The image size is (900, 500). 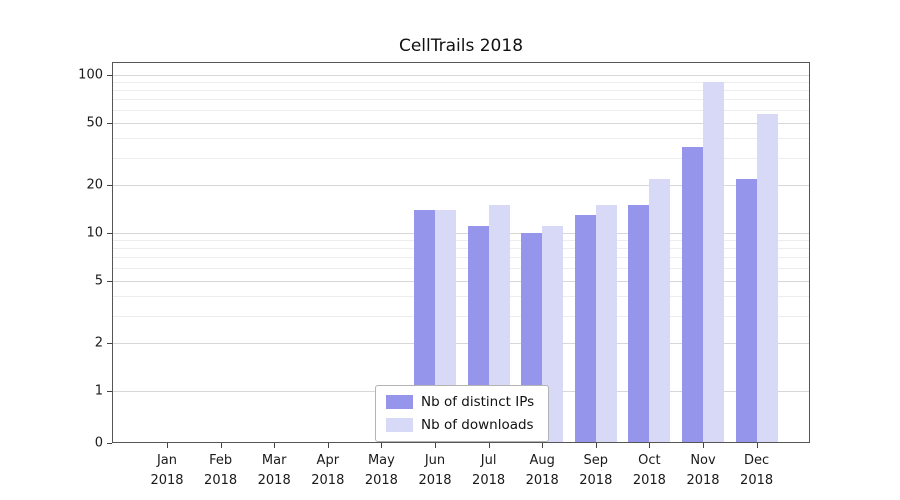 What do you see at coordinates (488, 460) in the screenshot?
I see `x-tick-month: Jul` at bounding box center [488, 460].